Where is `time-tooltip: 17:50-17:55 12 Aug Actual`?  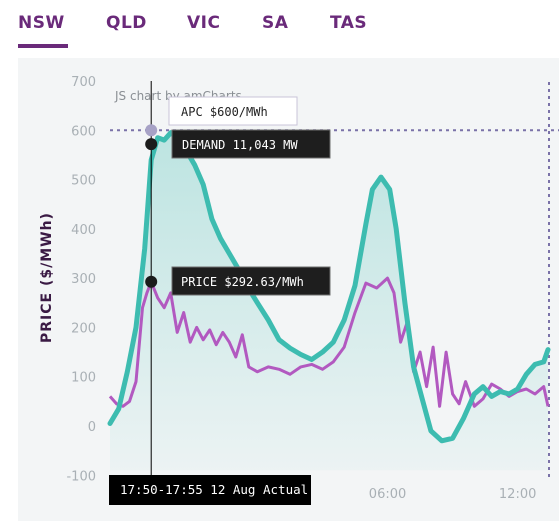
time-tooltip: 17:50-17:55 12 Aug Actual is located at coordinates (210, 490).